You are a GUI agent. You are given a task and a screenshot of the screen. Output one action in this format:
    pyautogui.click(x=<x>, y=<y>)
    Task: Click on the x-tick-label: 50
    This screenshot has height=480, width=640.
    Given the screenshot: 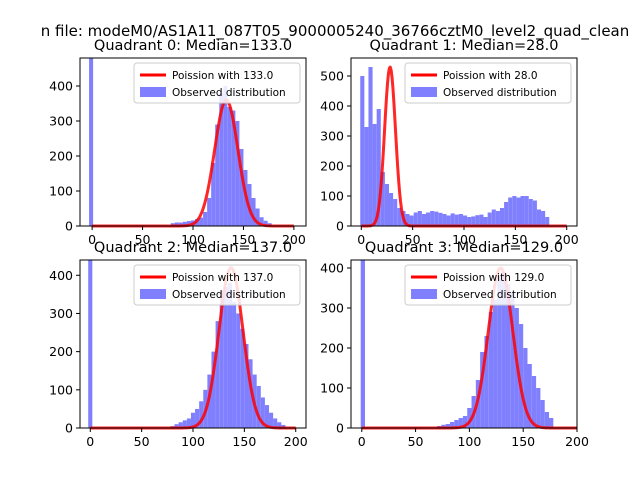 What is the action you would take?
    pyautogui.click(x=142, y=441)
    